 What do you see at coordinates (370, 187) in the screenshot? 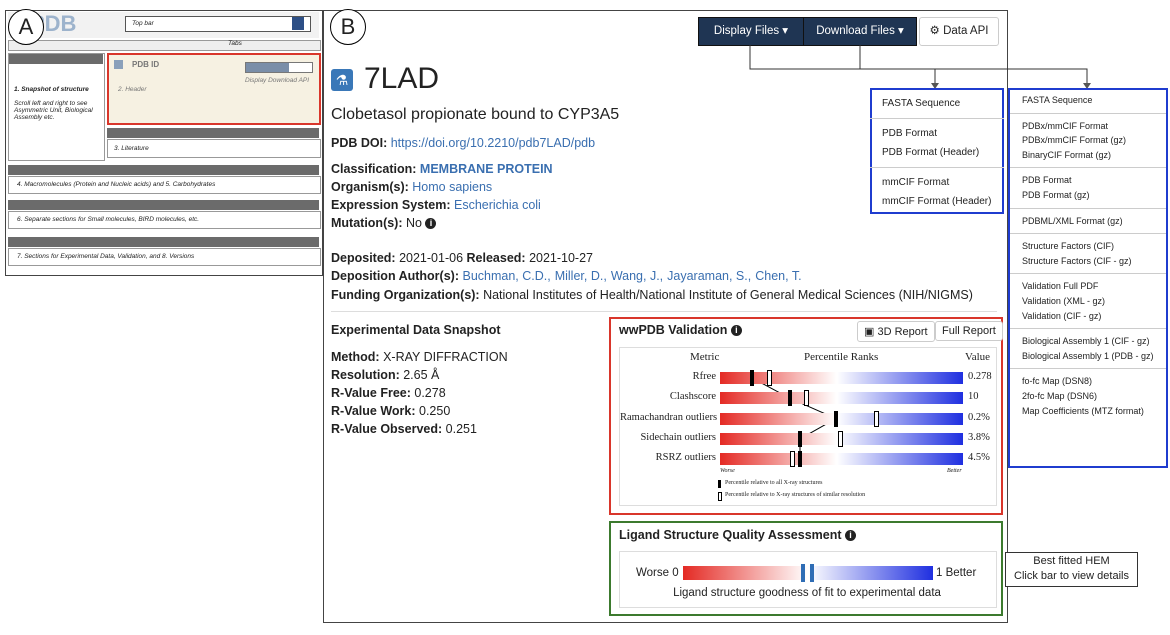
I see `field-label: Organism(s):` at bounding box center [370, 187].